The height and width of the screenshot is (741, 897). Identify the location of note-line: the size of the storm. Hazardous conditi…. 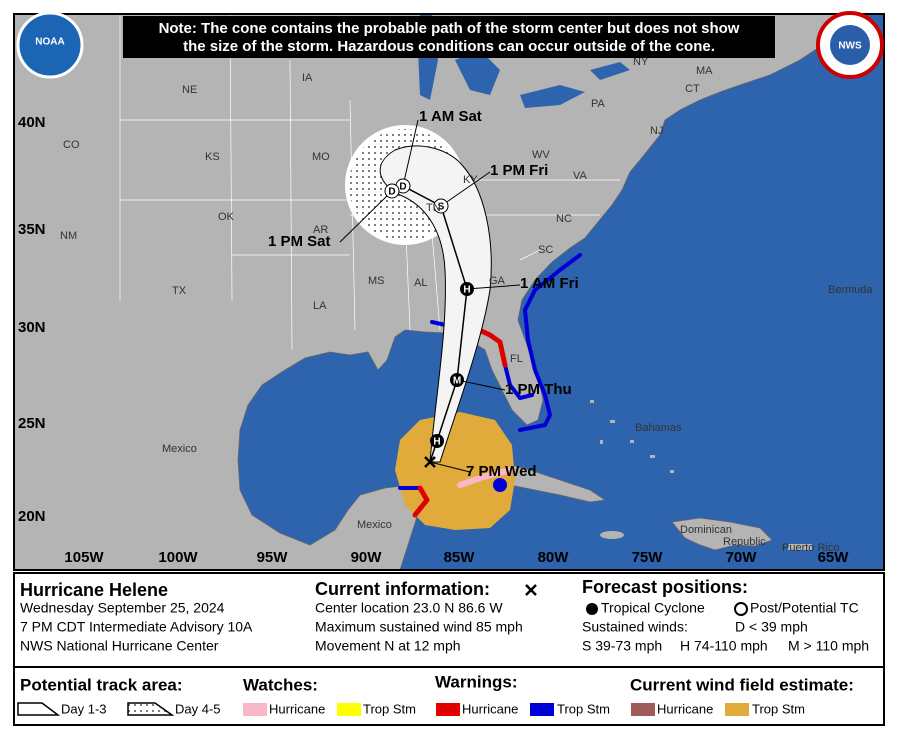
(449, 46).